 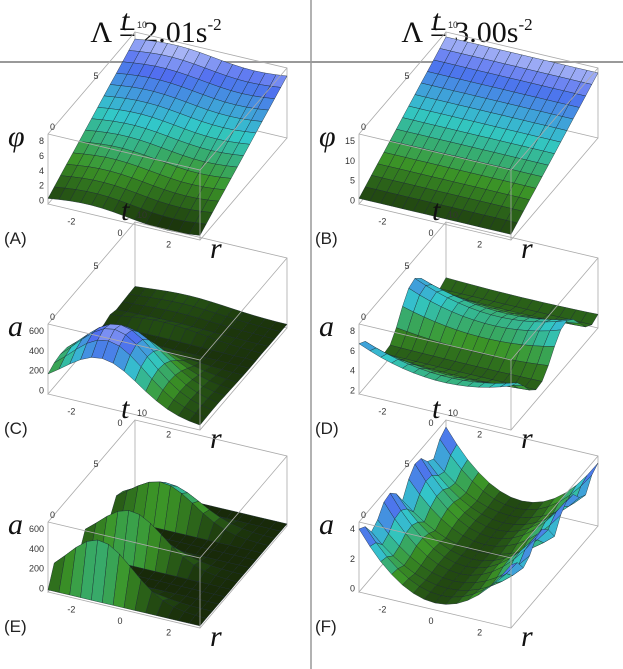 I want to click on panel-label: (B), so click(x=326, y=238).